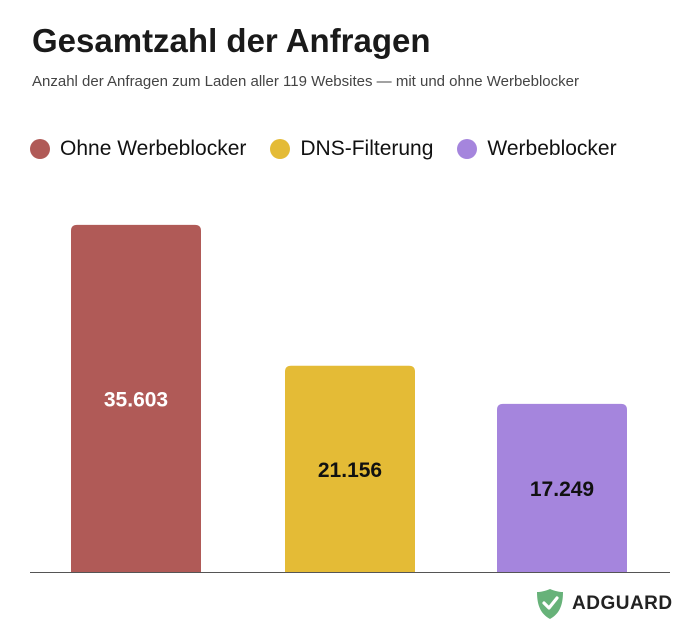 Image resolution: width=700 pixels, height=634 pixels. I want to click on data-label-0: 35.603, so click(136, 399).